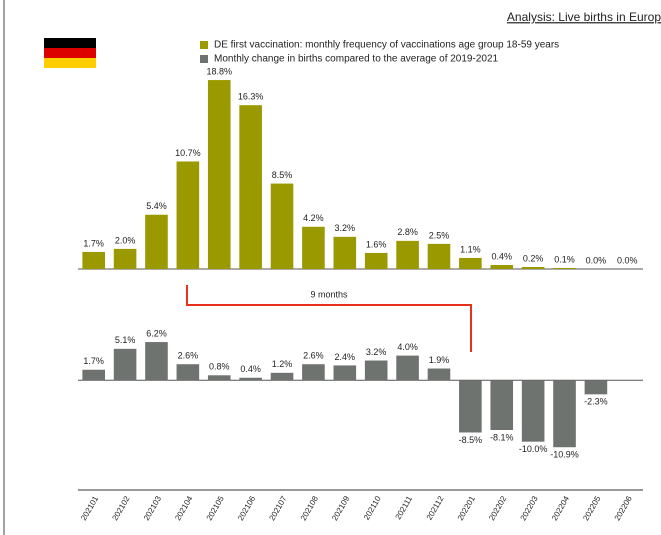 The height and width of the screenshot is (535, 661). I want to click on data-label: -2.3%, so click(596, 402).